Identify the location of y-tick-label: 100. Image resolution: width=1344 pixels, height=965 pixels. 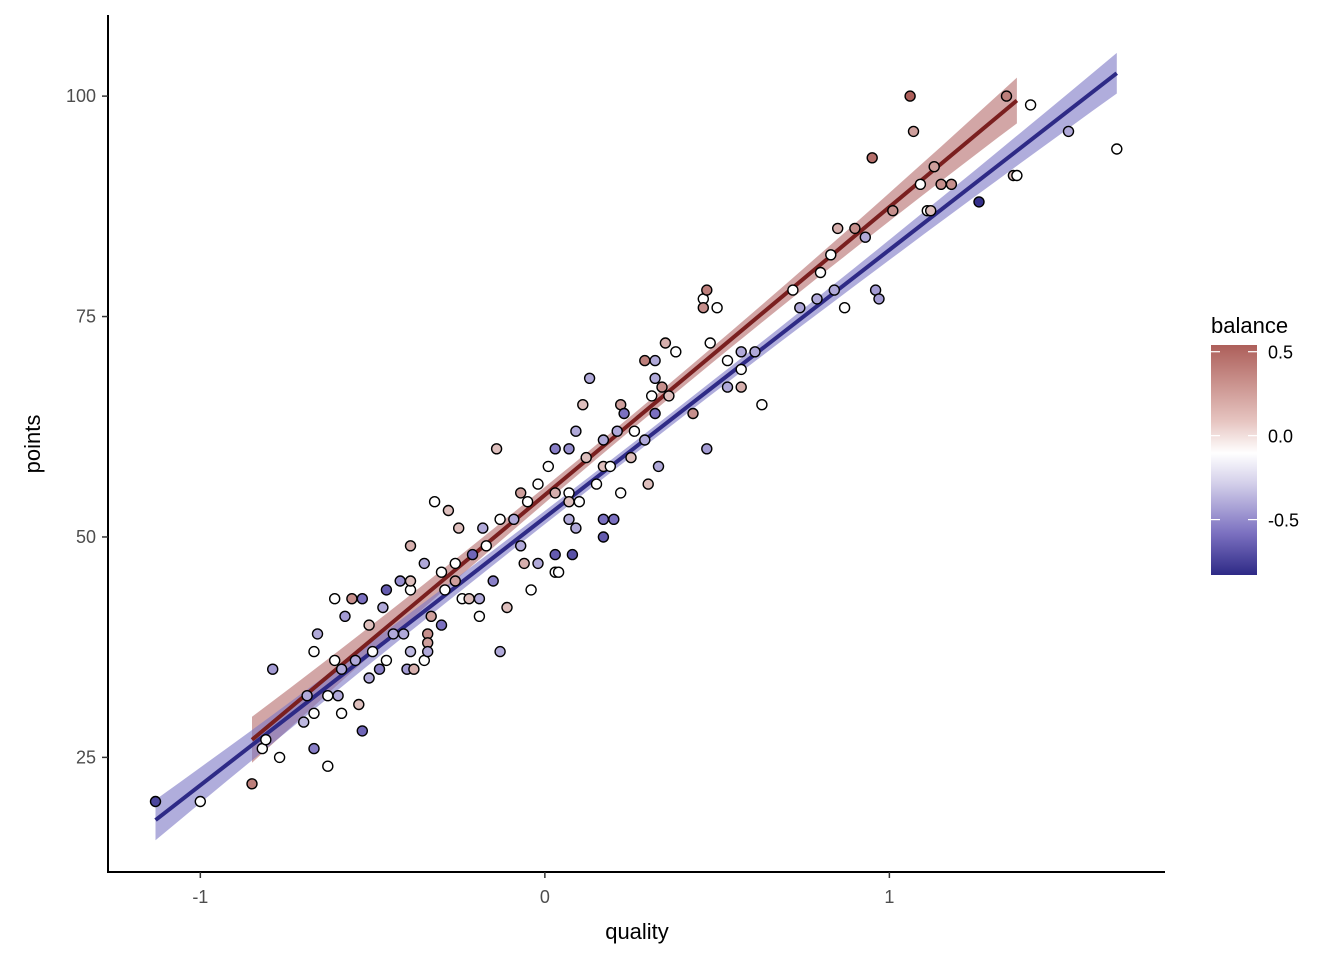
(81, 96).